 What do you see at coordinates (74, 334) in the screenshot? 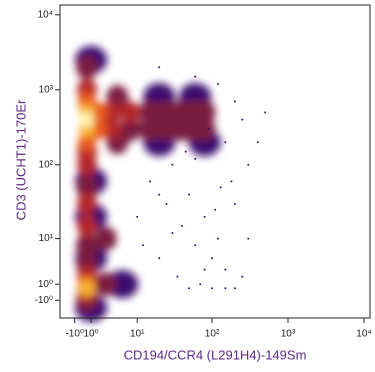
I see `x-tick-label: -10⁰` at bounding box center [74, 334].